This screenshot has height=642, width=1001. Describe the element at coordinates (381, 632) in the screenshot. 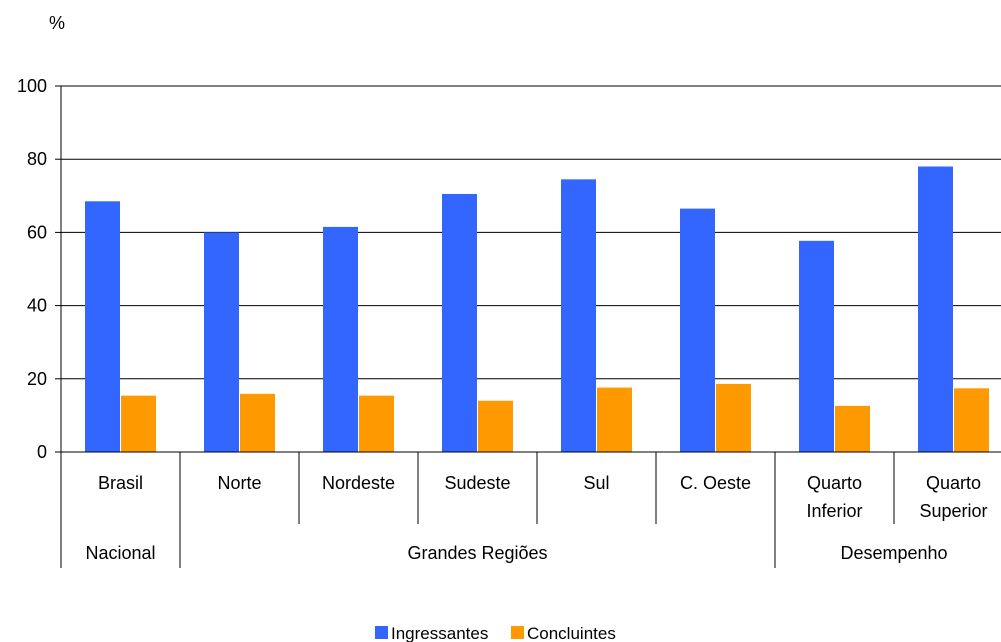

I see `legend-swatch-ingressantes` at that location.